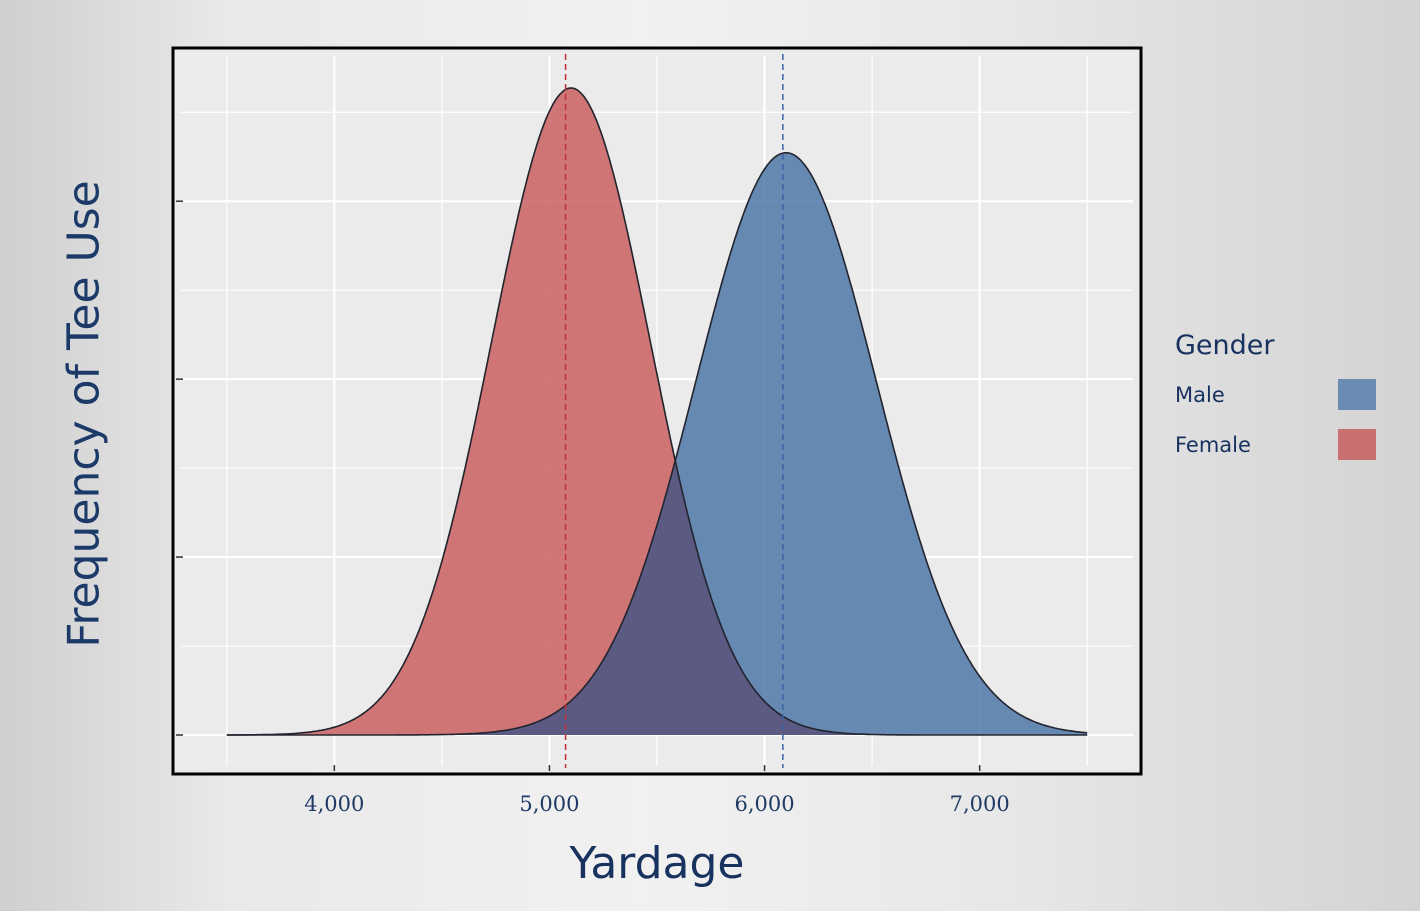 This screenshot has height=911, width=1420. Describe the element at coordinates (1225, 345) in the screenshot. I see `legend-title: Gender` at that location.